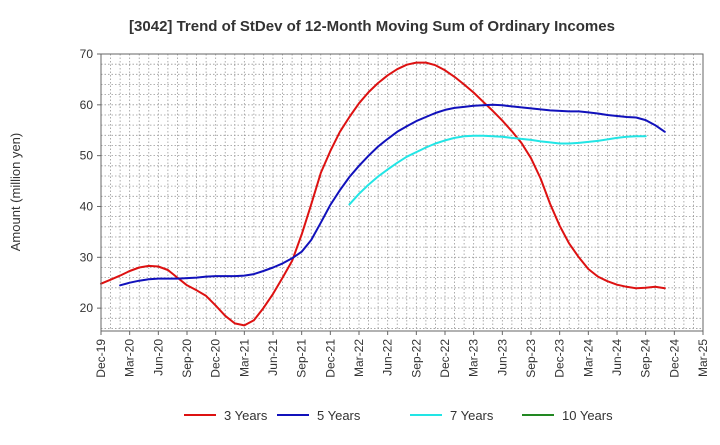 The image size is (720, 445). I want to click on y-tick-label: 30, so click(87, 257).